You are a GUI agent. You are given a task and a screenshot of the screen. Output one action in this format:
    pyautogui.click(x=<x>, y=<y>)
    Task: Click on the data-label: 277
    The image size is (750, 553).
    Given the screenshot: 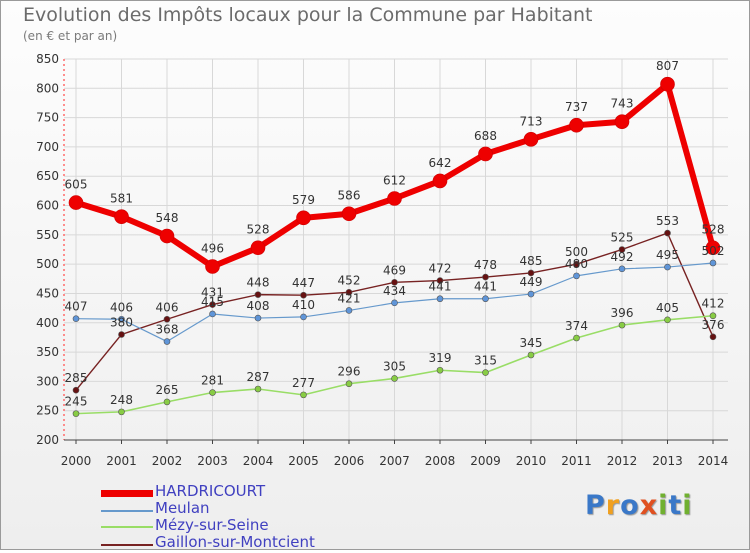 What is the action you would take?
    pyautogui.click(x=303, y=383)
    